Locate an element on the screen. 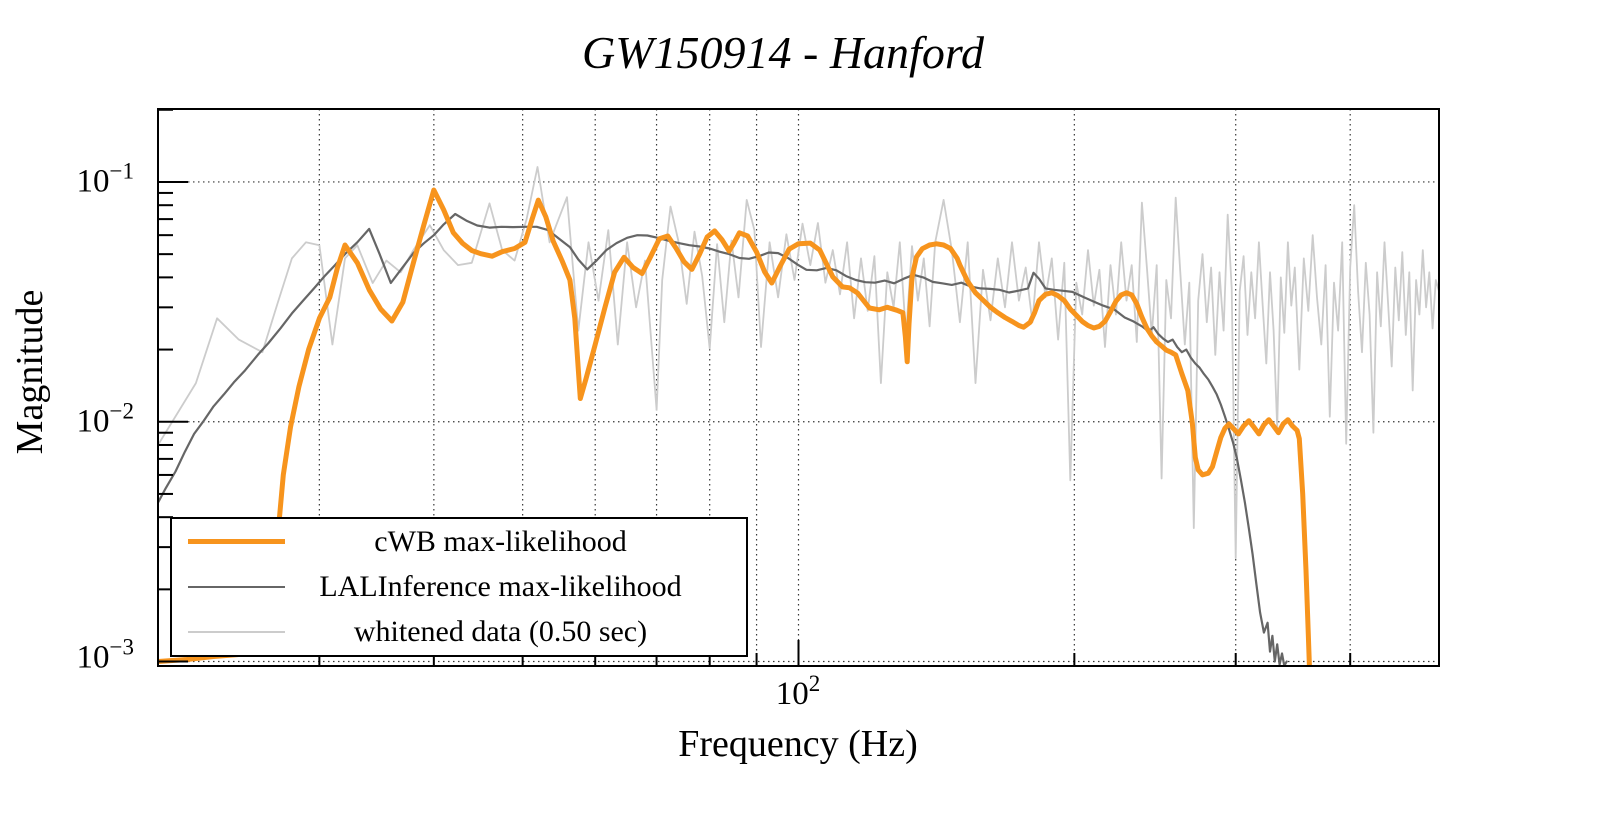 The image size is (1599, 813). y-axis-title: Magnitude is located at coordinates (30, 372).